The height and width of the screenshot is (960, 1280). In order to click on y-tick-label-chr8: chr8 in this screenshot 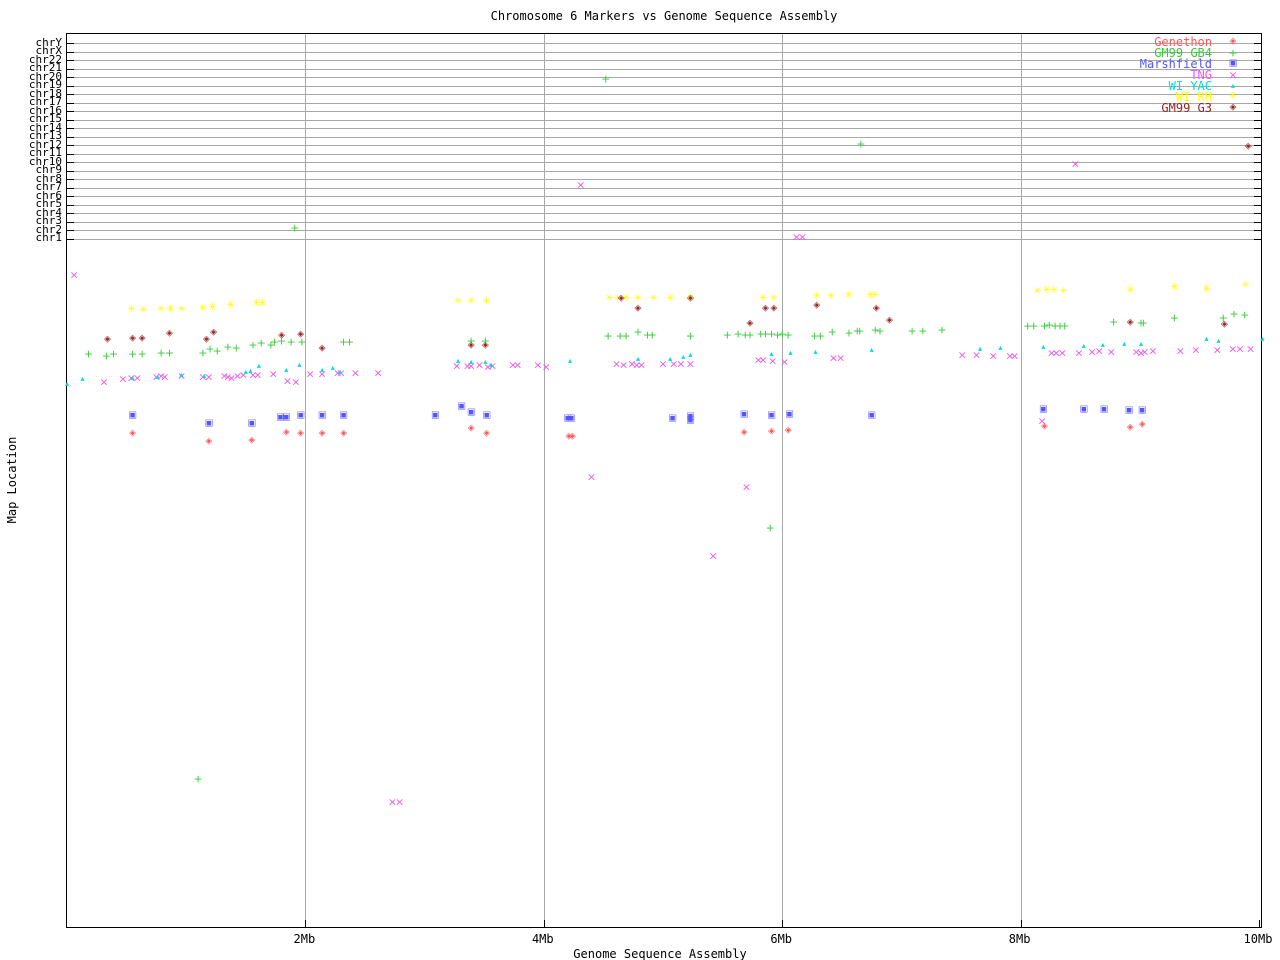, I will do `click(49, 178)`.